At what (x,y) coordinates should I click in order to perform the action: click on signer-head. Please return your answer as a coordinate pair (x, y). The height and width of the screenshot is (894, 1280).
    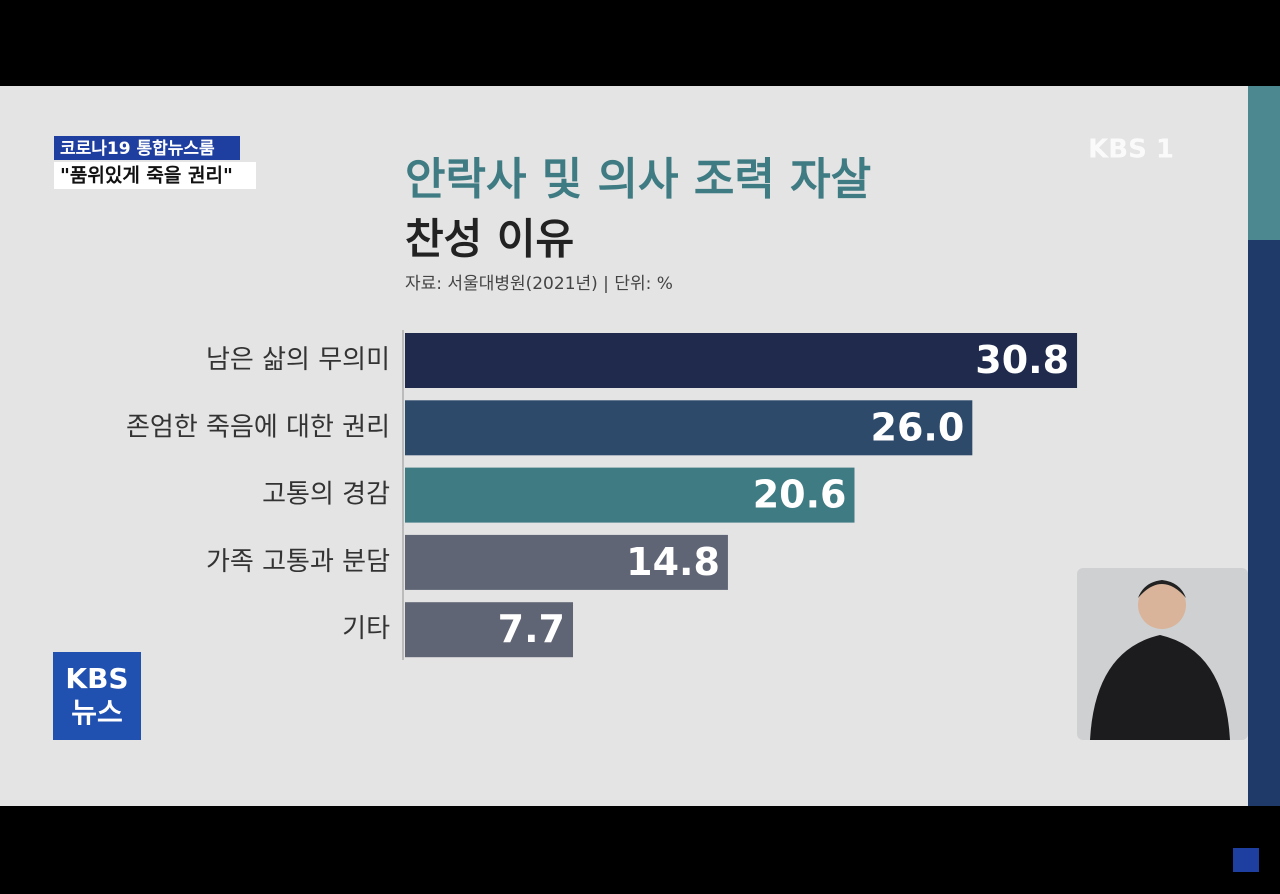
    Looking at the image, I should click on (1162, 605).